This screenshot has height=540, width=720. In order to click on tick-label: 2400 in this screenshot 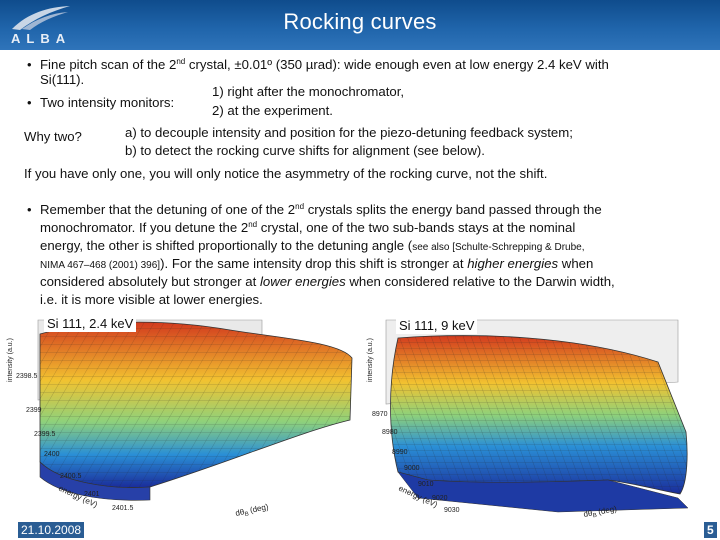, I will do `click(52, 454)`.